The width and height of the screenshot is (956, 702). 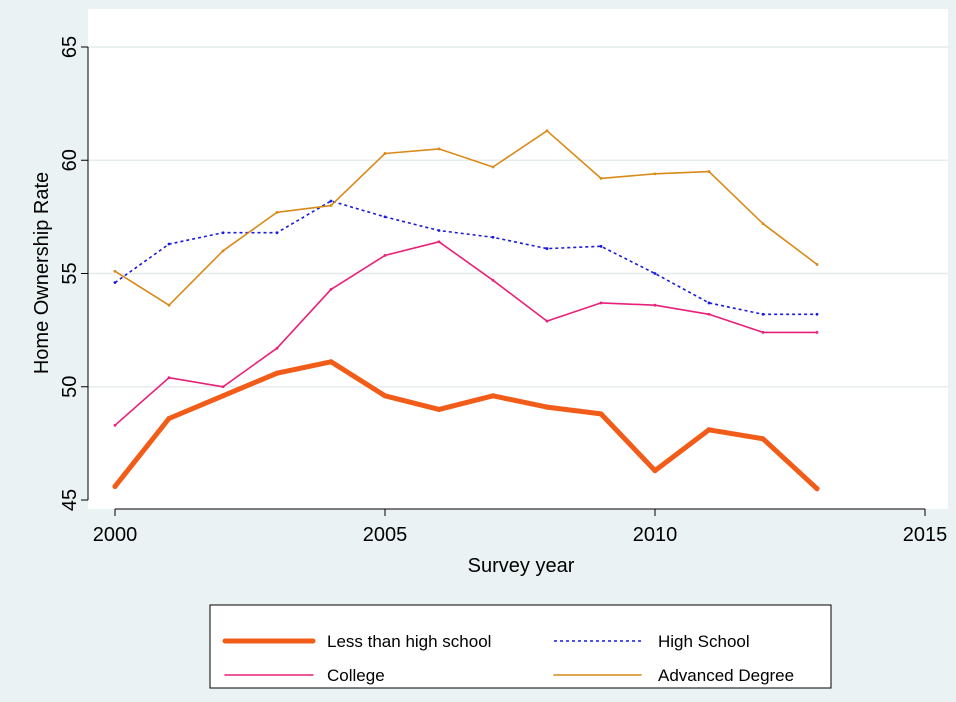 I want to click on y-tick-label: 55, so click(x=70, y=273).